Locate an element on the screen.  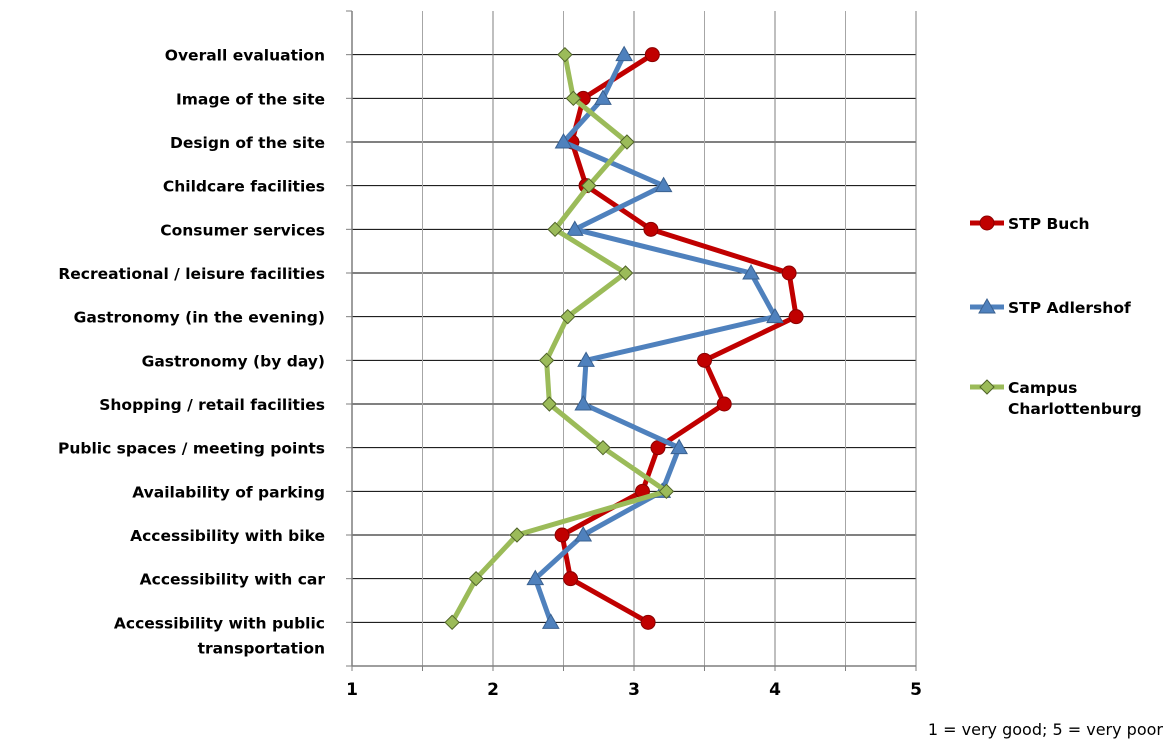
category-label: Consumer services is located at coordinates (242, 230).